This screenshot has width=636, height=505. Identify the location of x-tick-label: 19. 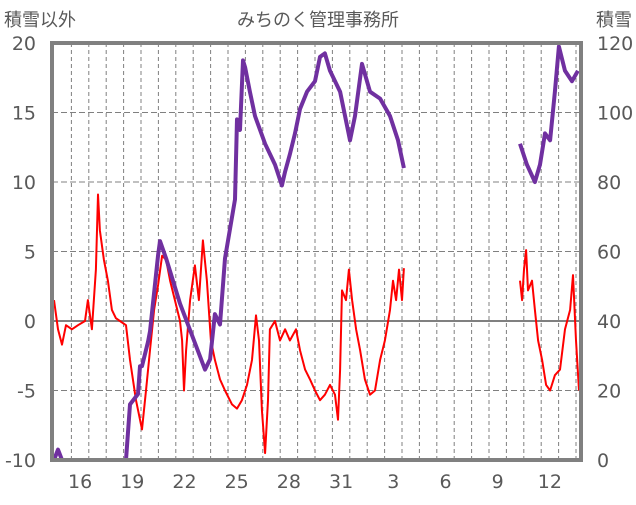
(132, 482).